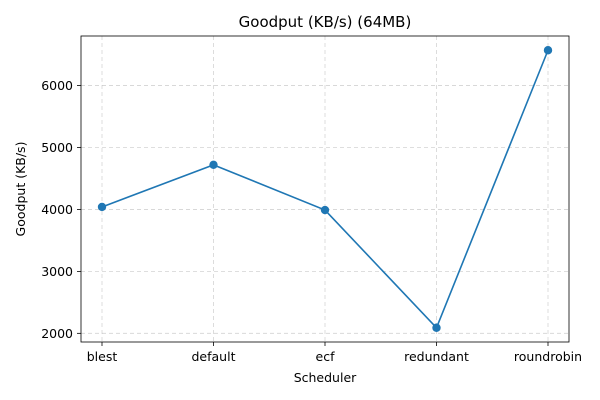 The height and width of the screenshot is (400, 600). Describe the element at coordinates (325, 22) in the screenshot. I see `chart-title: Goodput (KB/s) (64MB)` at that location.